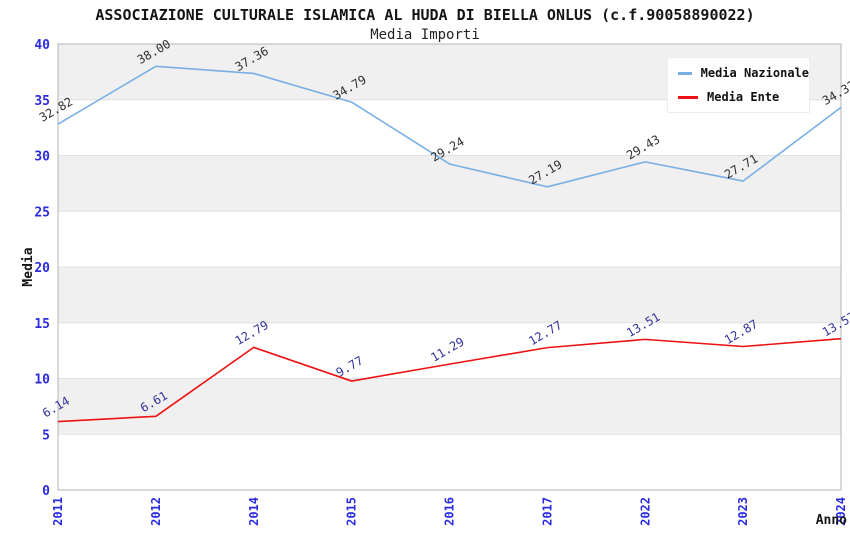  What do you see at coordinates (42, 324) in the screenshot?
I see `y-tick-label: 15` at bounding box center [42, 324].